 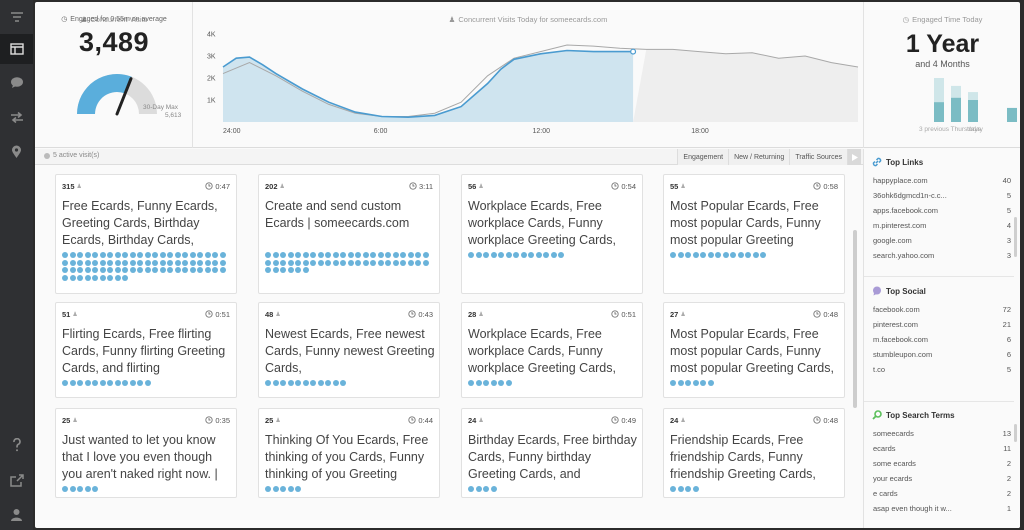 What do you see at coordinates (855, 319) in the screenshot?
I see `cards-scrollbar` at bounding box center [855, 319].